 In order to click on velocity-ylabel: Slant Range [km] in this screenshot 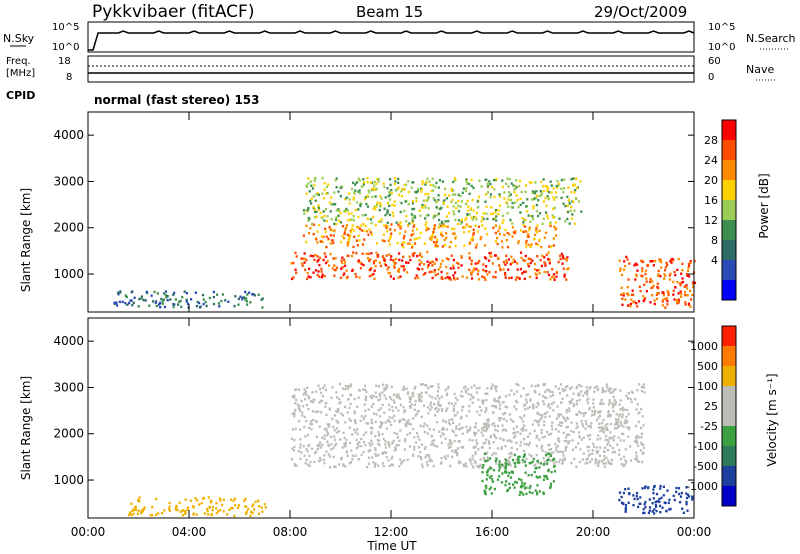, I will do `click(26, 428)`.